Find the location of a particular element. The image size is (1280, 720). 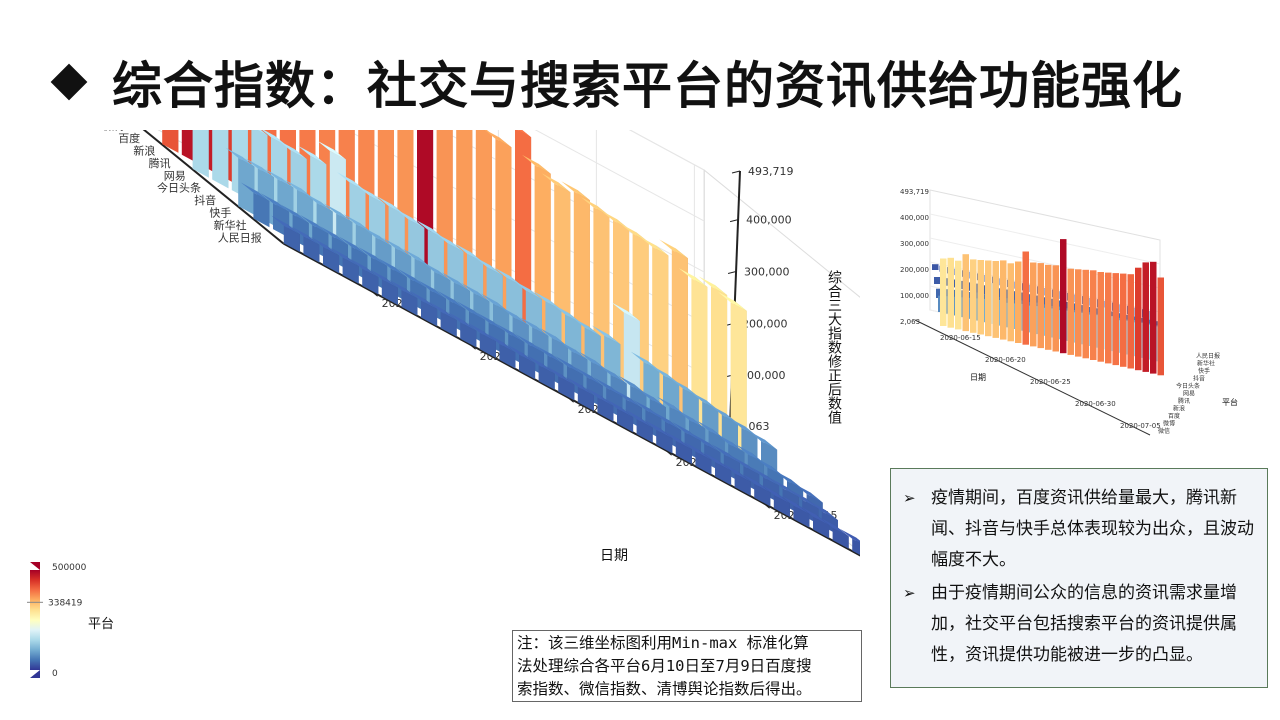

mini-bars is located at coordinates (1048, 307).